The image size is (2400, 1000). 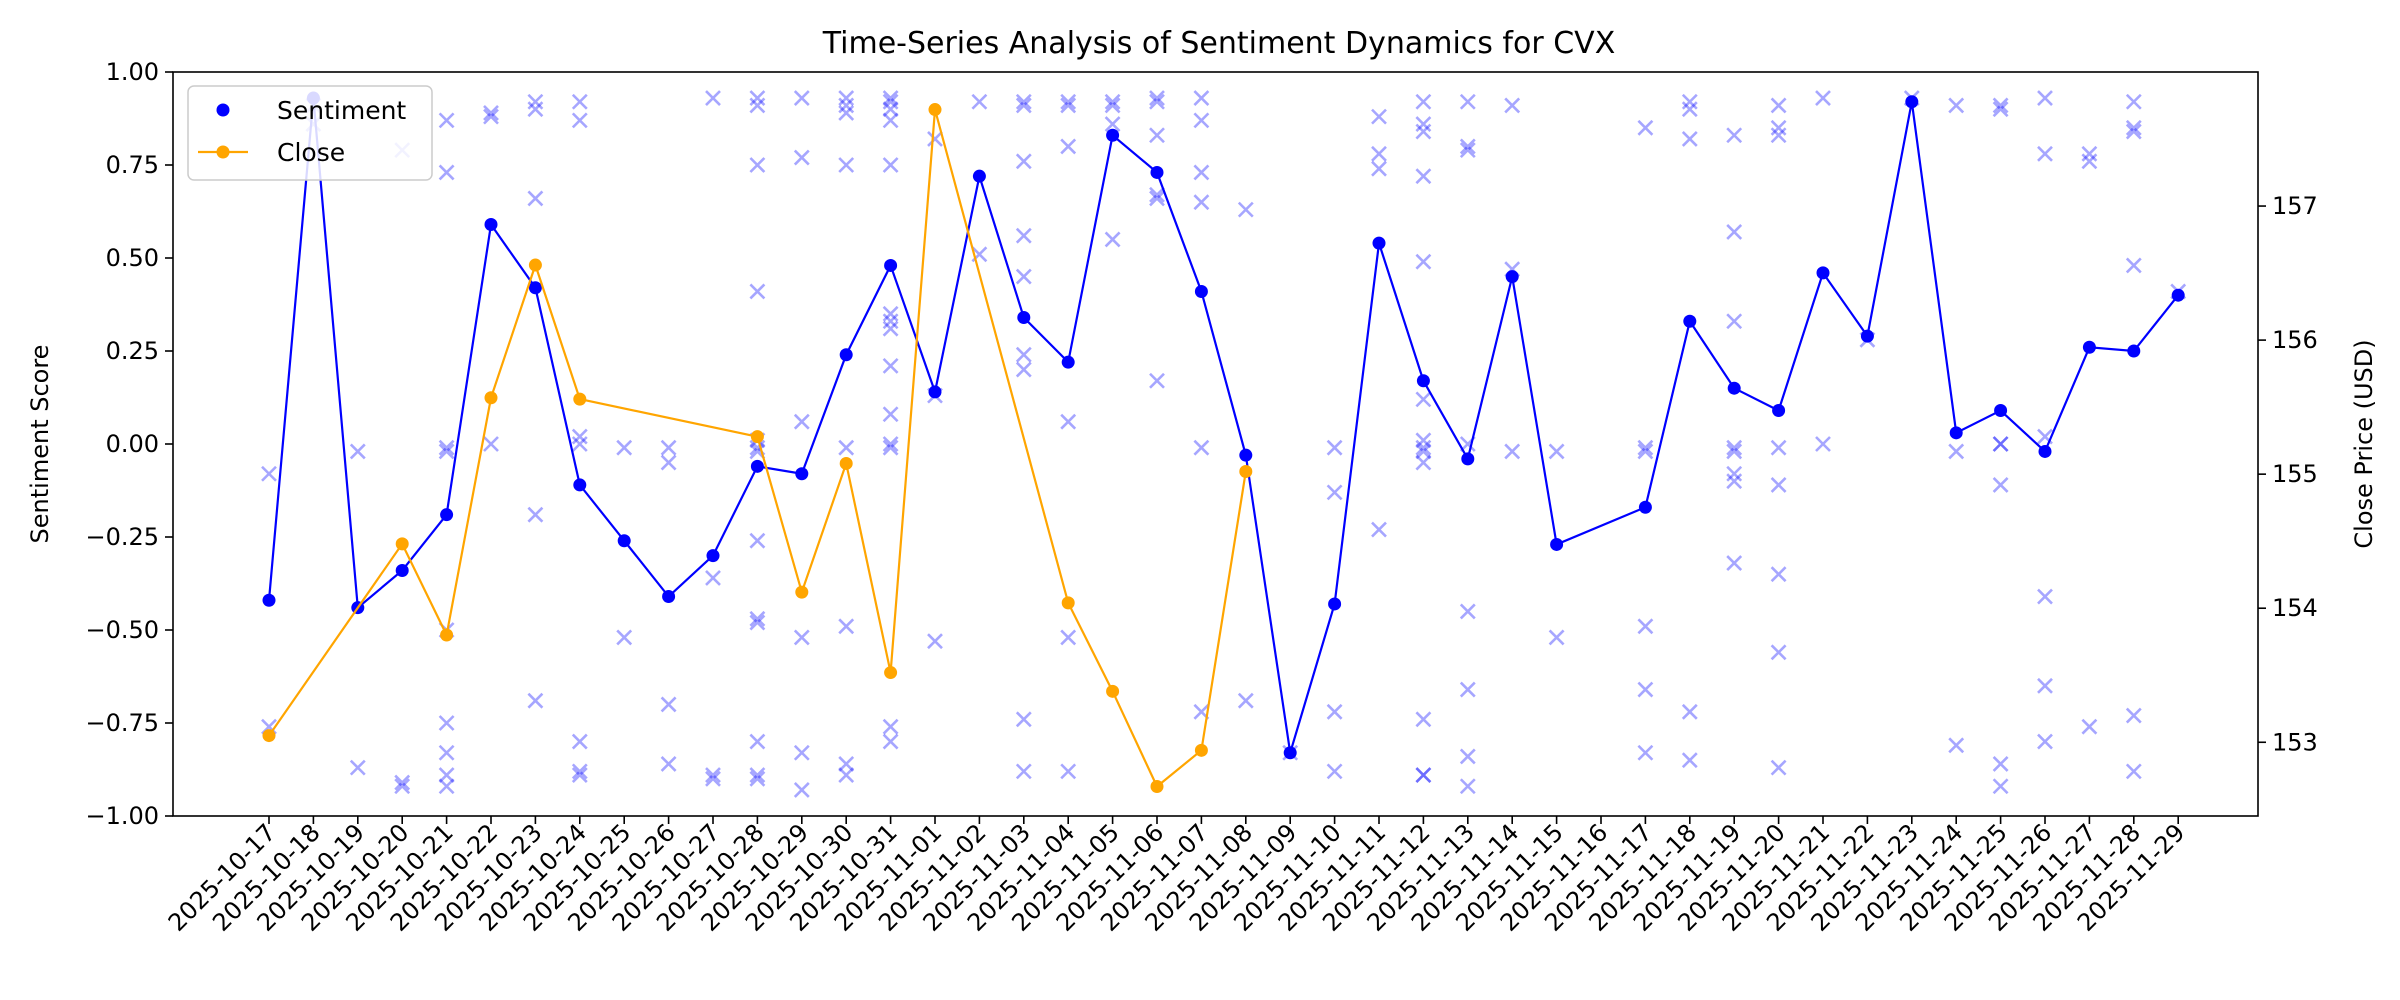 What do you see at coordinates (122, 816) in the screenshot?
I see `y-tick-label-left: −1.00` at bounding box center [122, 816].